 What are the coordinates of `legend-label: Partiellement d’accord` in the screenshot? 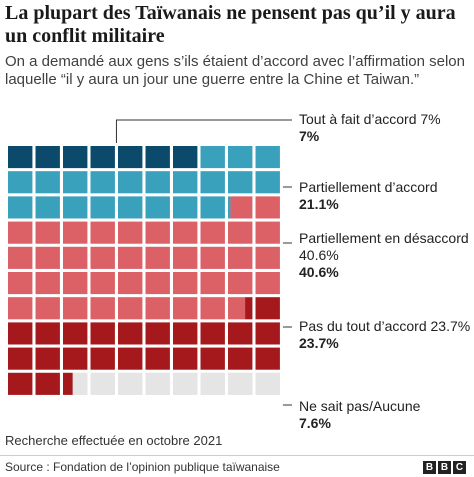 It's located at (368, 187).